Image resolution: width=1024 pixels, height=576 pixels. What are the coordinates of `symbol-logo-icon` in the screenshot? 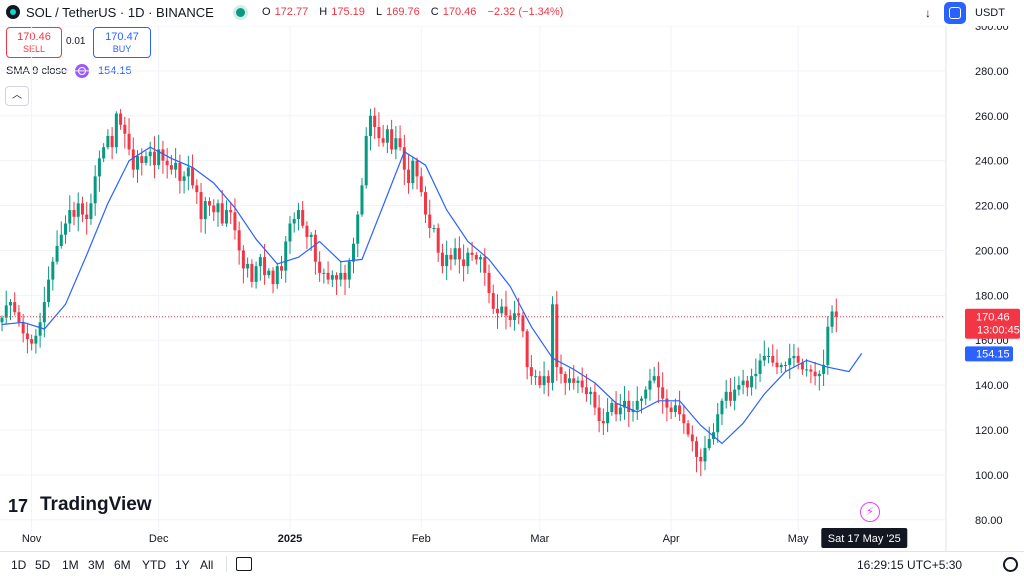 It's located at (13, 12).